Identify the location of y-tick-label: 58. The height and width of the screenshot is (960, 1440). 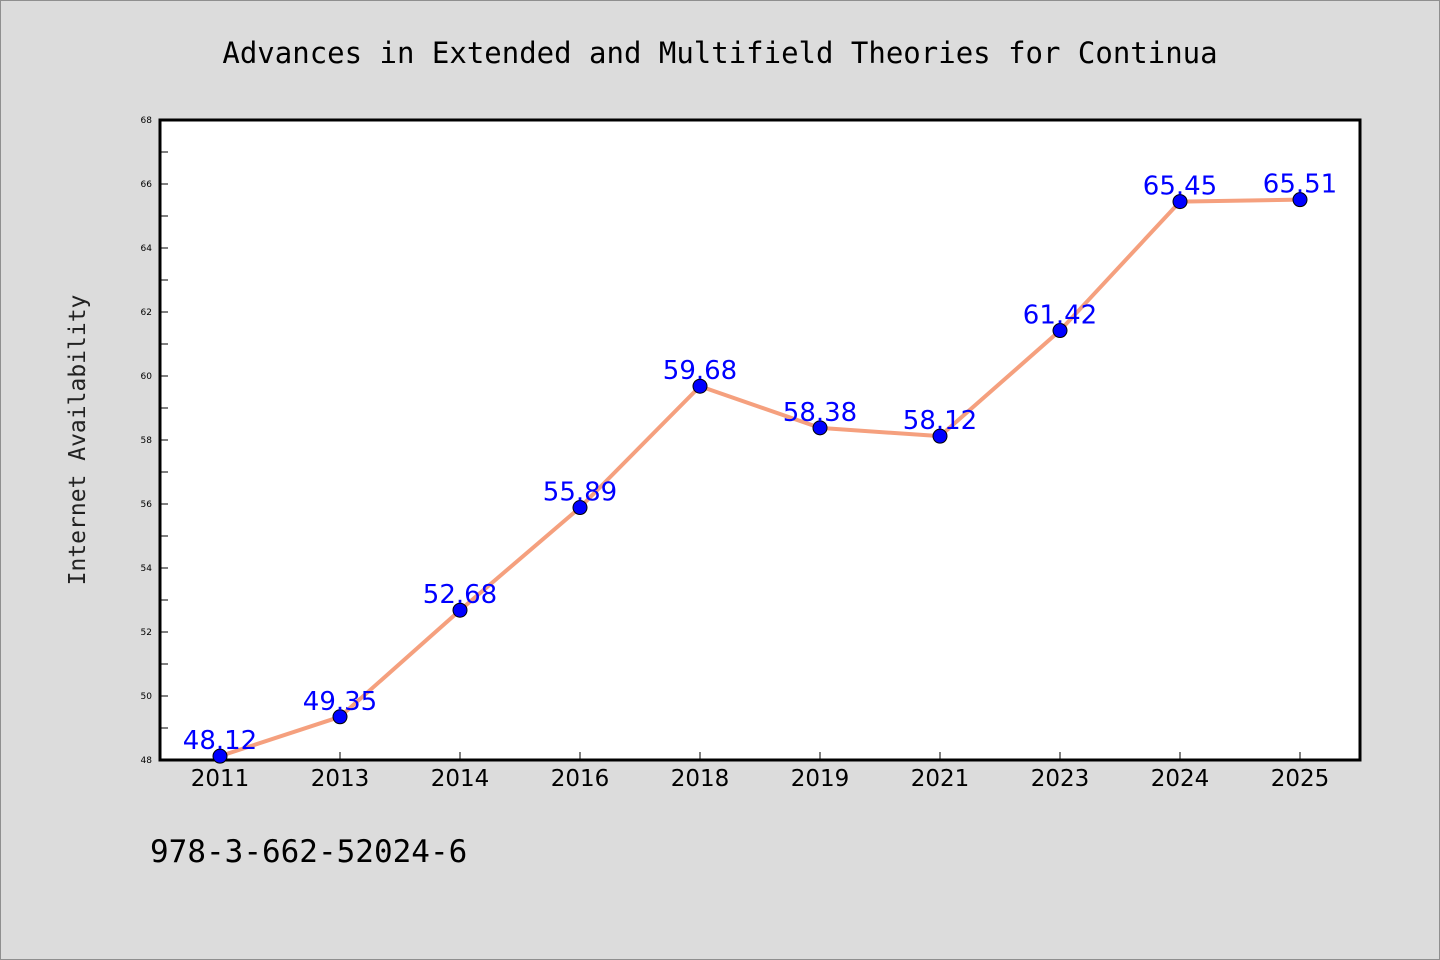
(147, 441).